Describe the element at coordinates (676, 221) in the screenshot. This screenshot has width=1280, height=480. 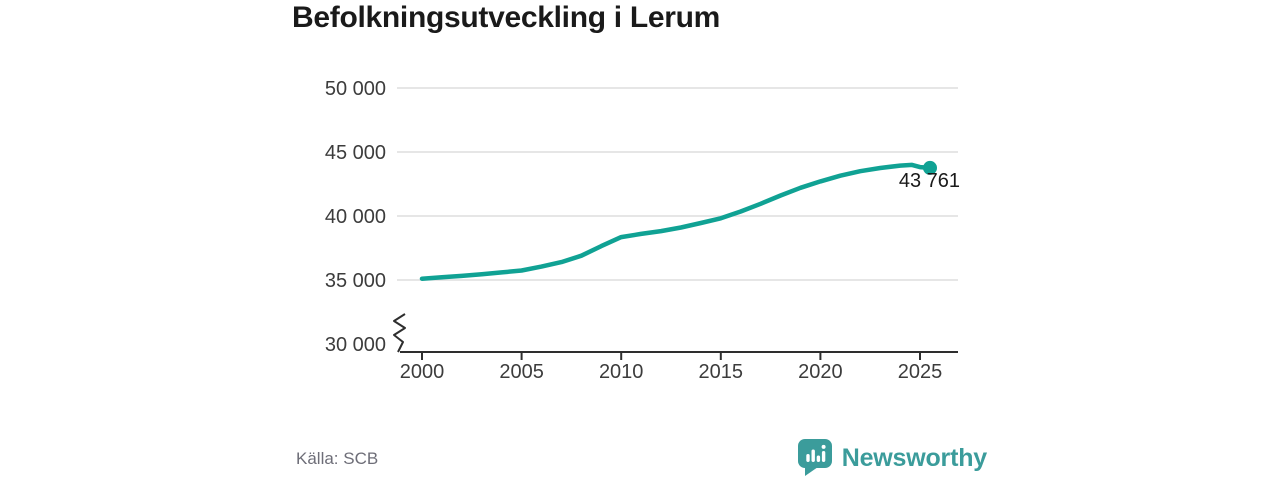
I see `population-line` at that location.